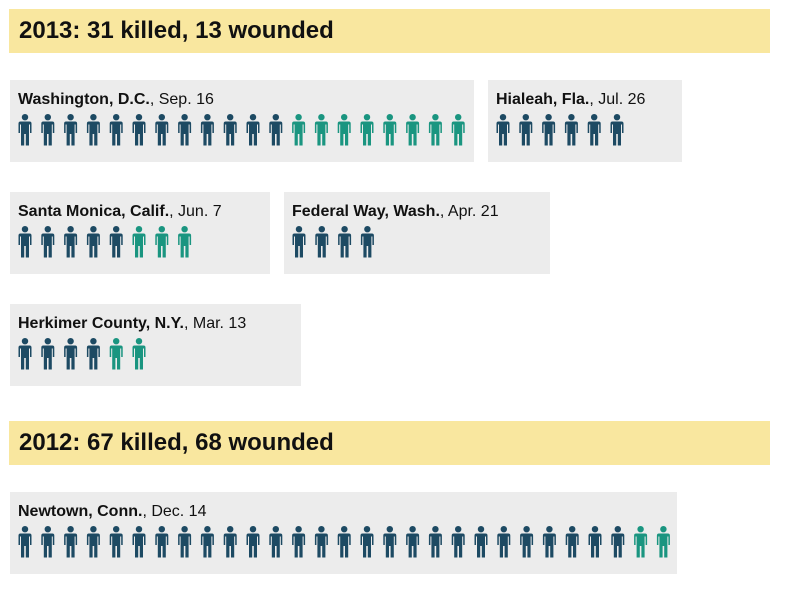  Describe the element at coordinates (84, 99) in the screenshot. I see `event-place: Washington, D.C.` at that location.